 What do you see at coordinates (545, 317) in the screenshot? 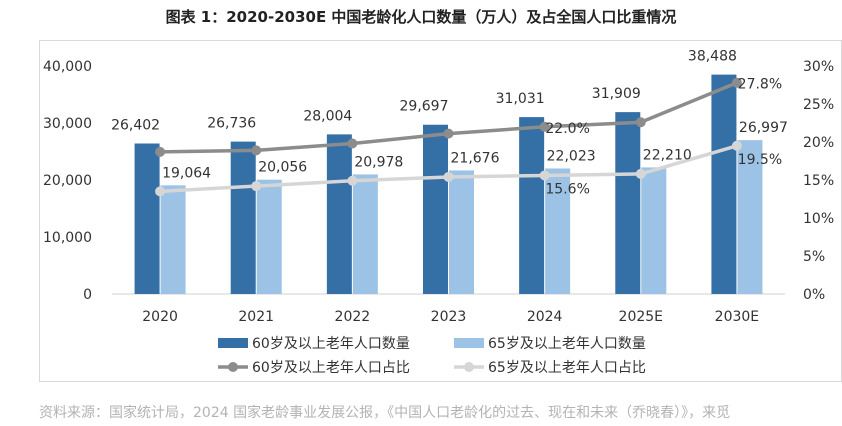
I see `x-tick-label: 2024` at bounding box center [545, 317].